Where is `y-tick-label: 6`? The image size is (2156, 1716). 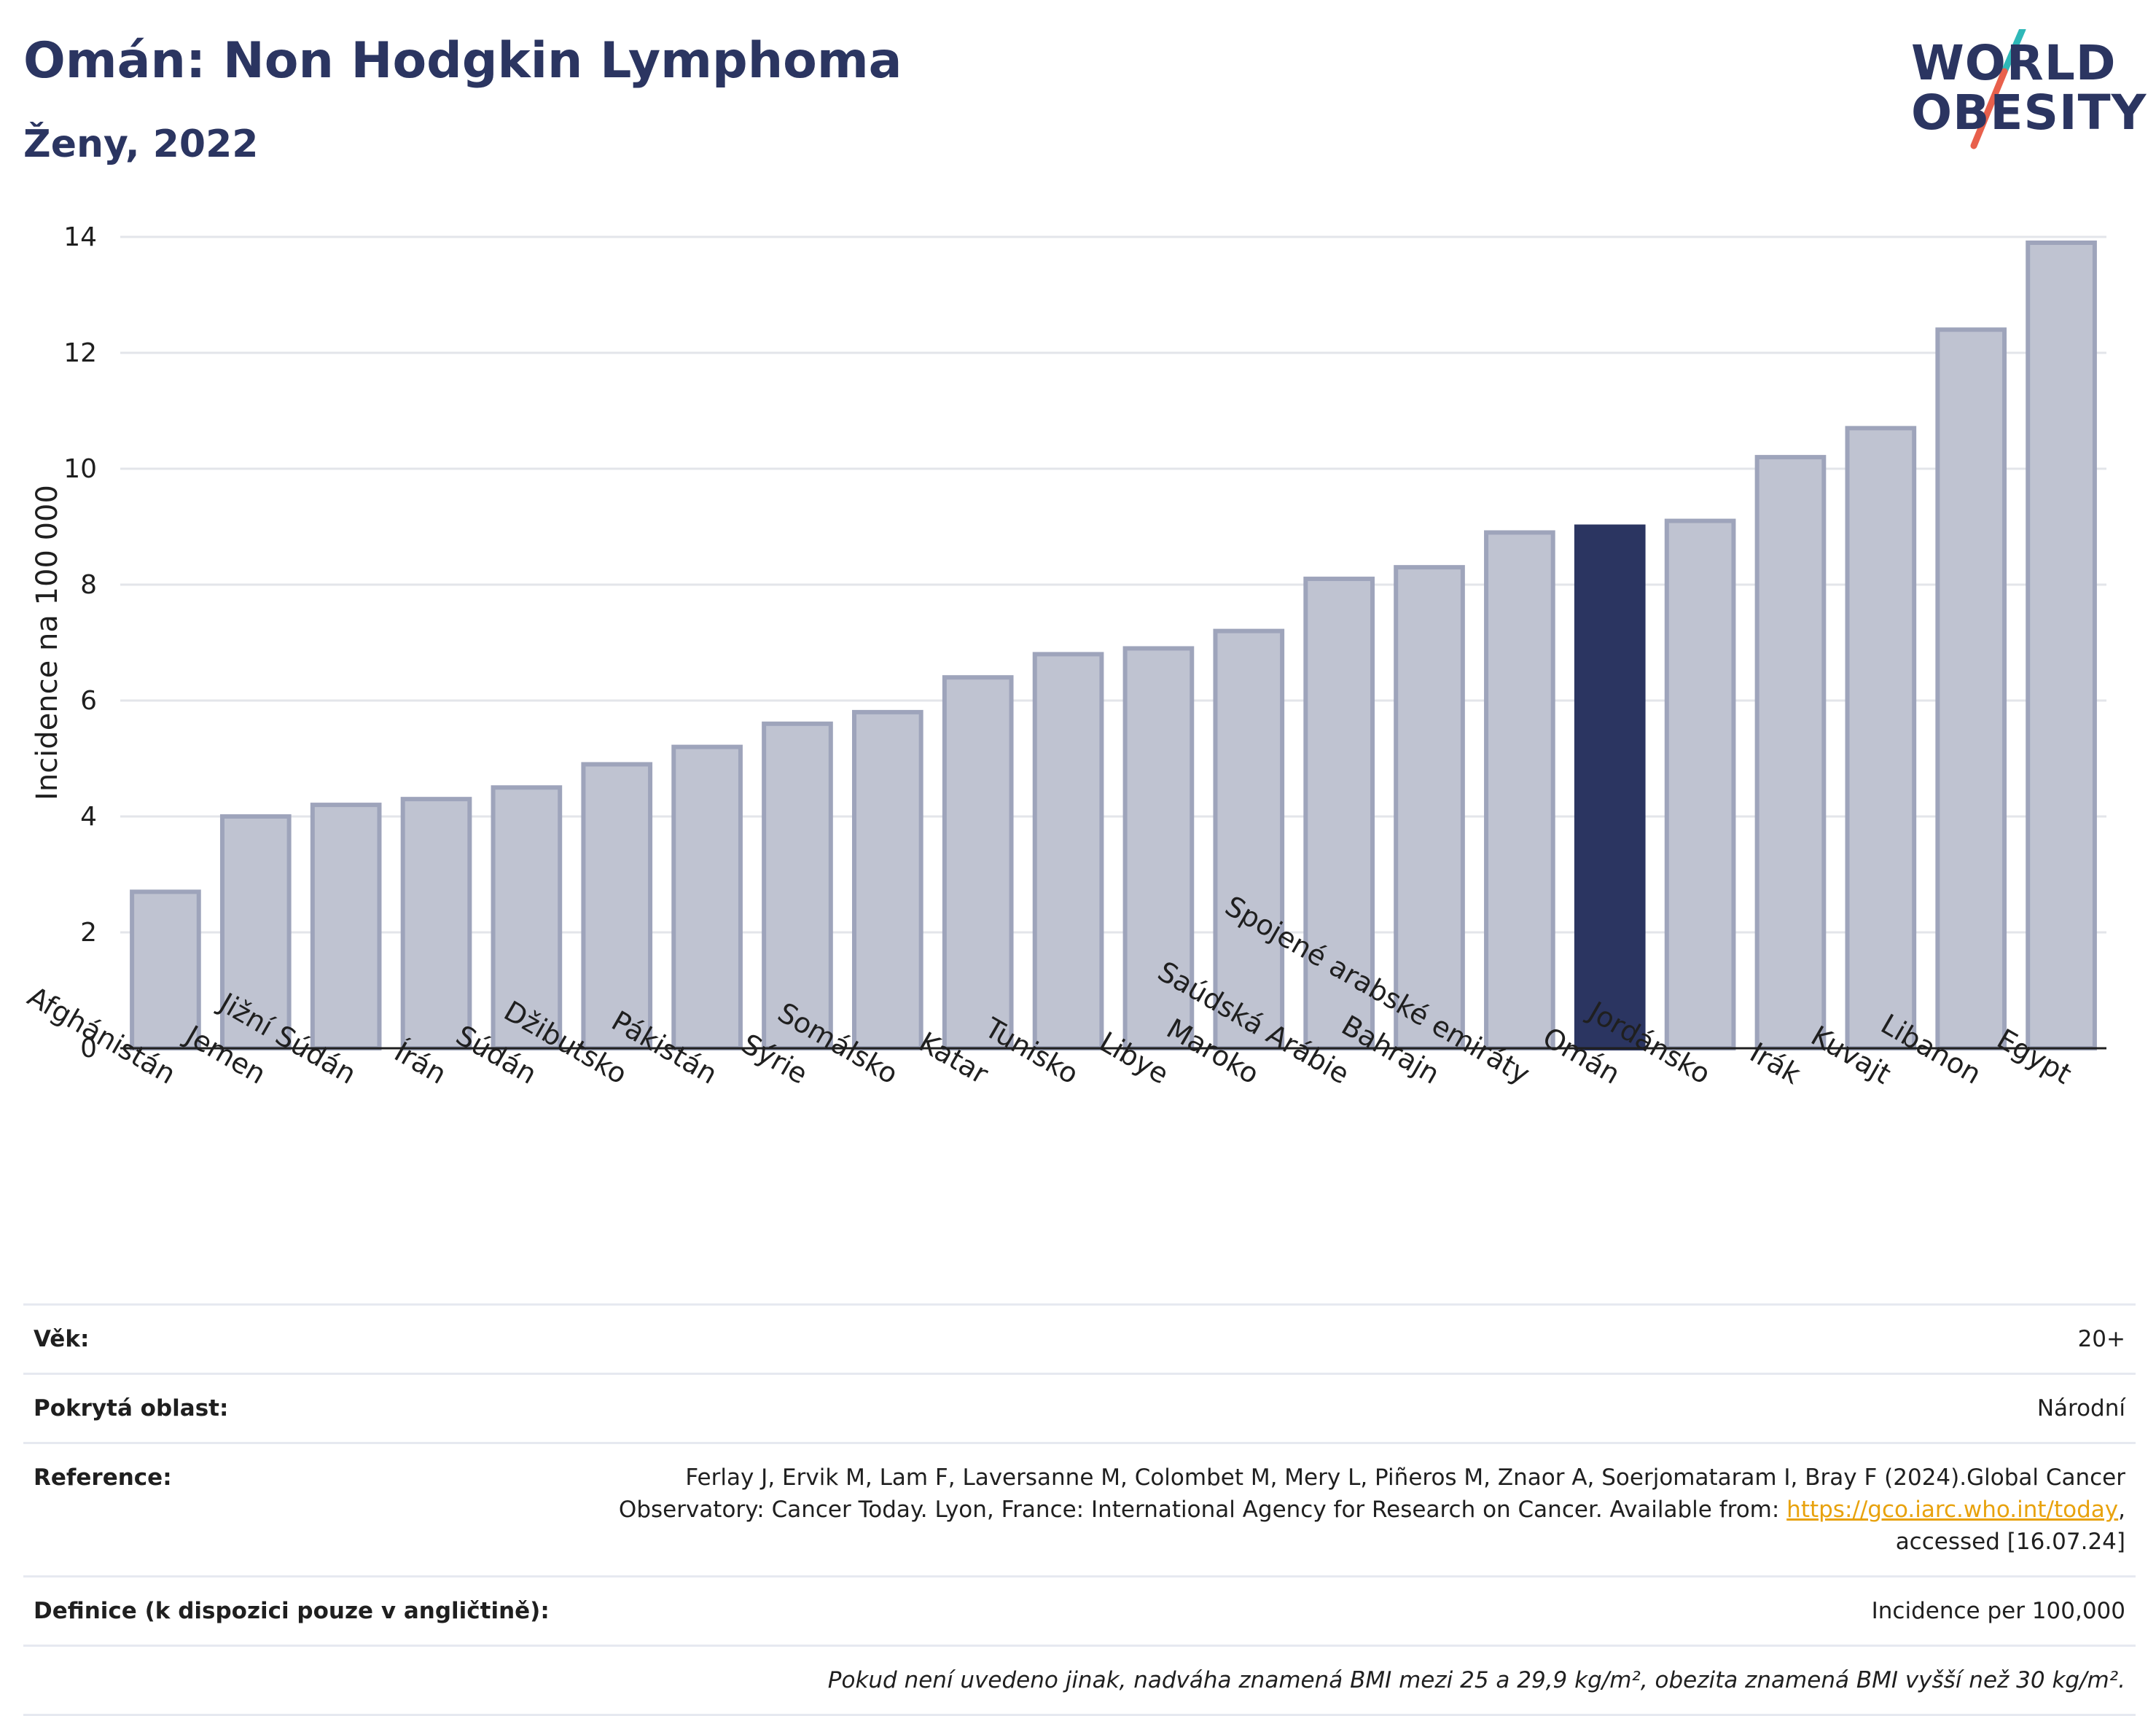 y-tick-label: 6 is located at coordinates (88, 701).